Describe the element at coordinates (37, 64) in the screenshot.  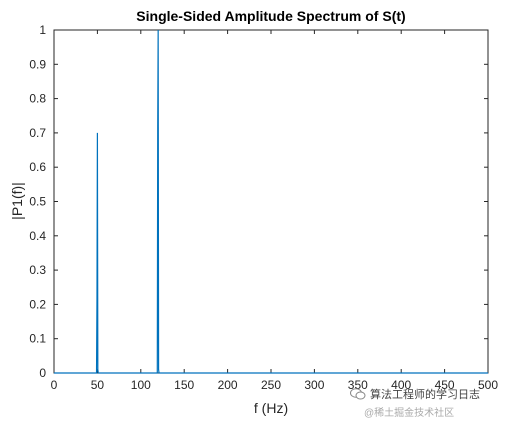
I see `y-tick-label: 0.9` at that location.